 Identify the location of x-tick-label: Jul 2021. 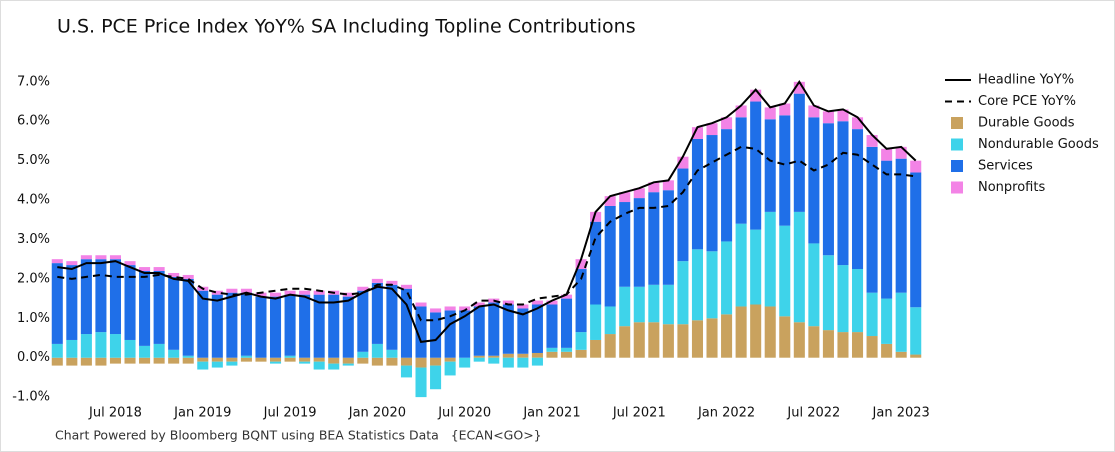
(639, 413).